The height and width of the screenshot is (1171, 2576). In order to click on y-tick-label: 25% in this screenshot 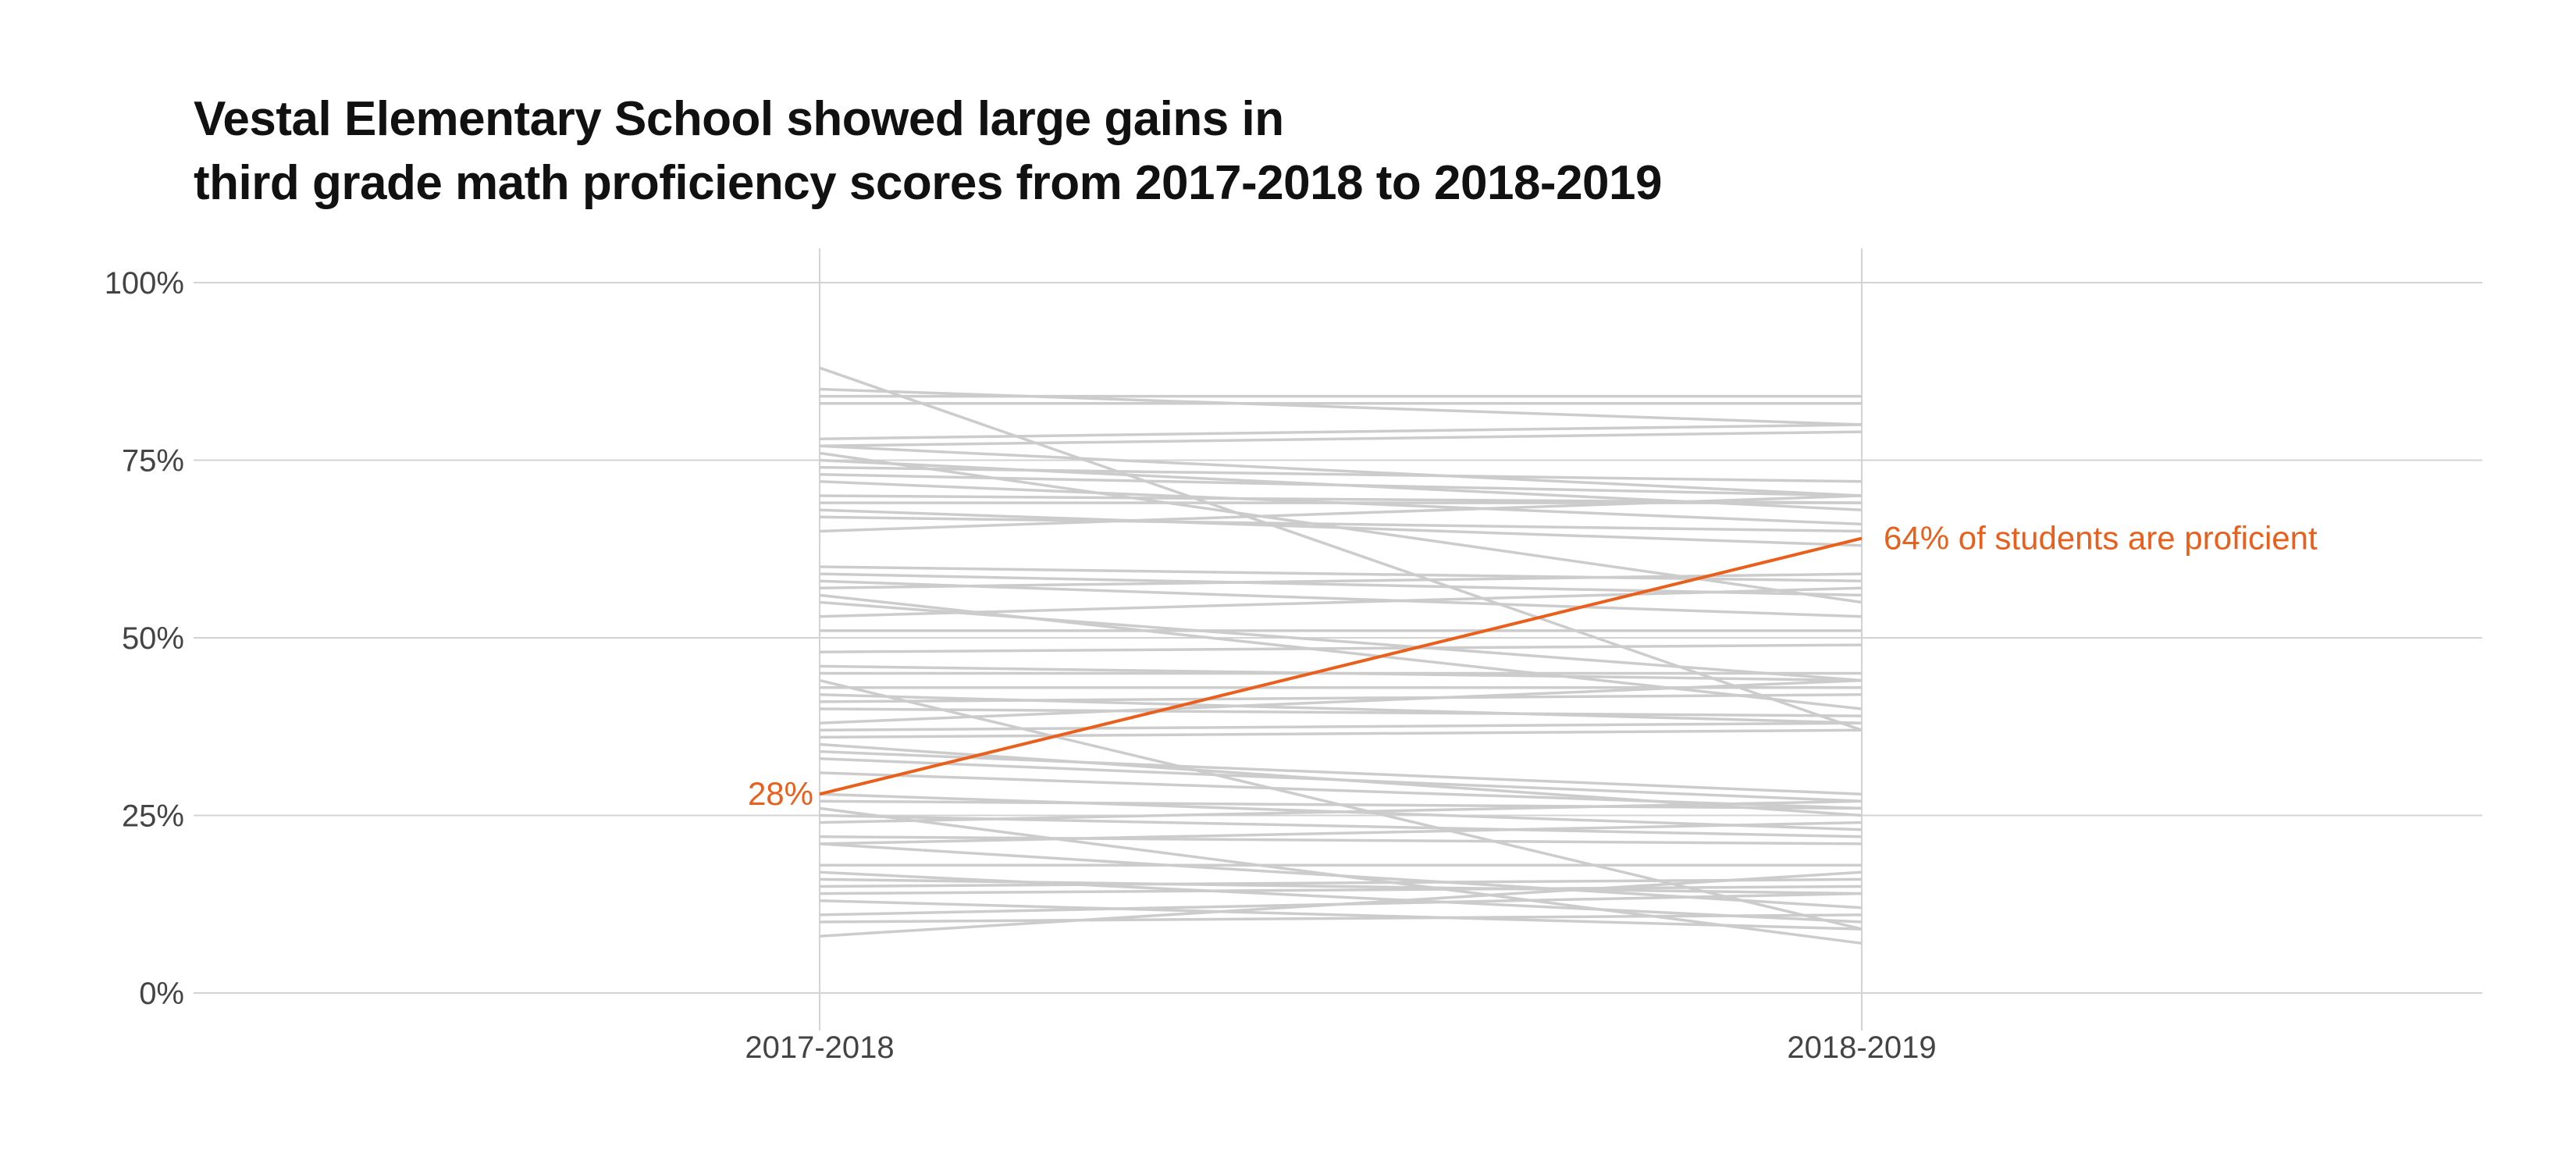, I will do `click(153, 816)`.